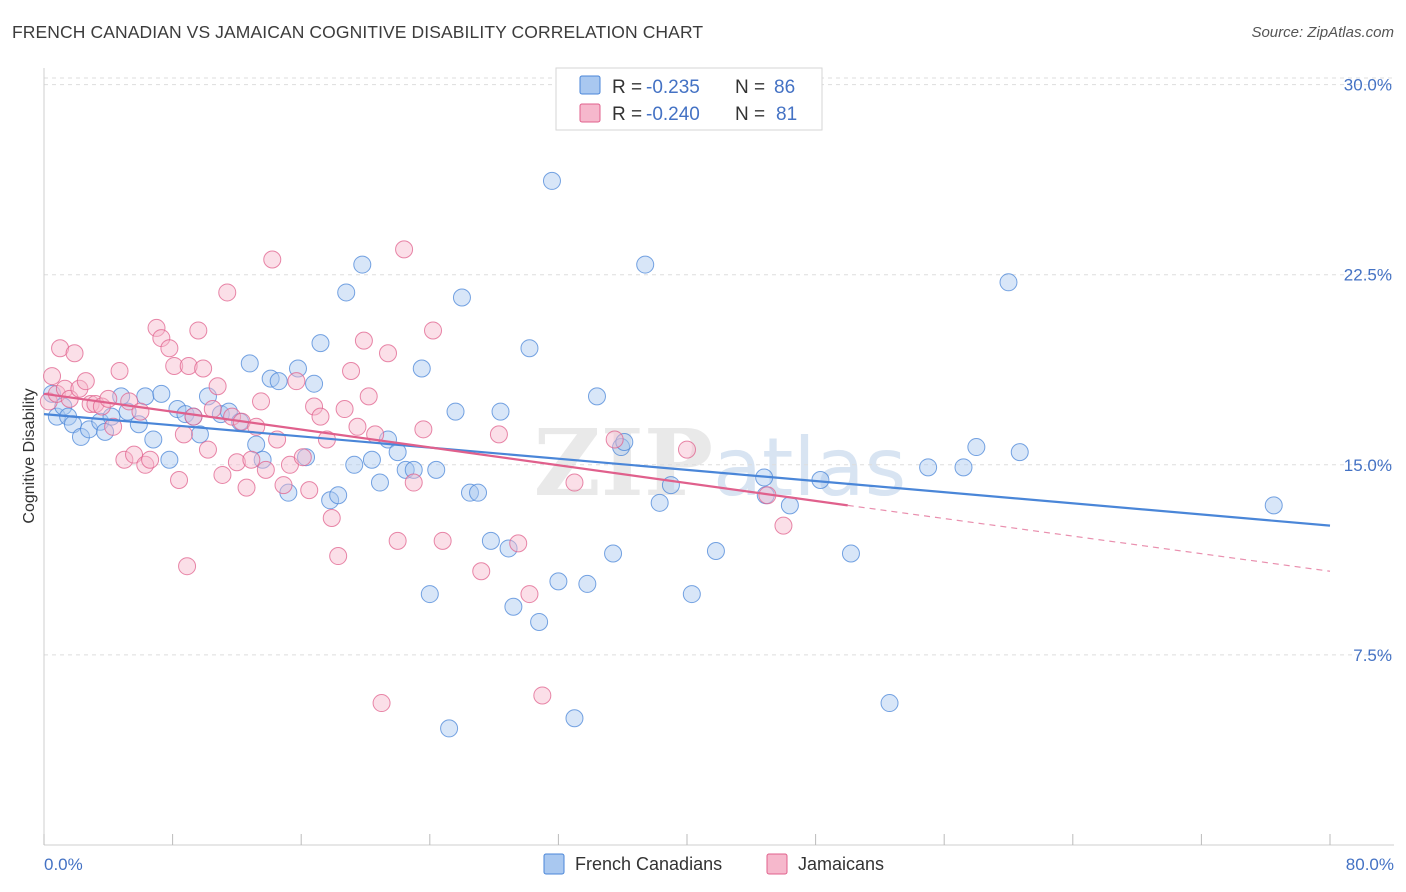  I want to click on legend-swatch-french-canadians, so click(590, 85).